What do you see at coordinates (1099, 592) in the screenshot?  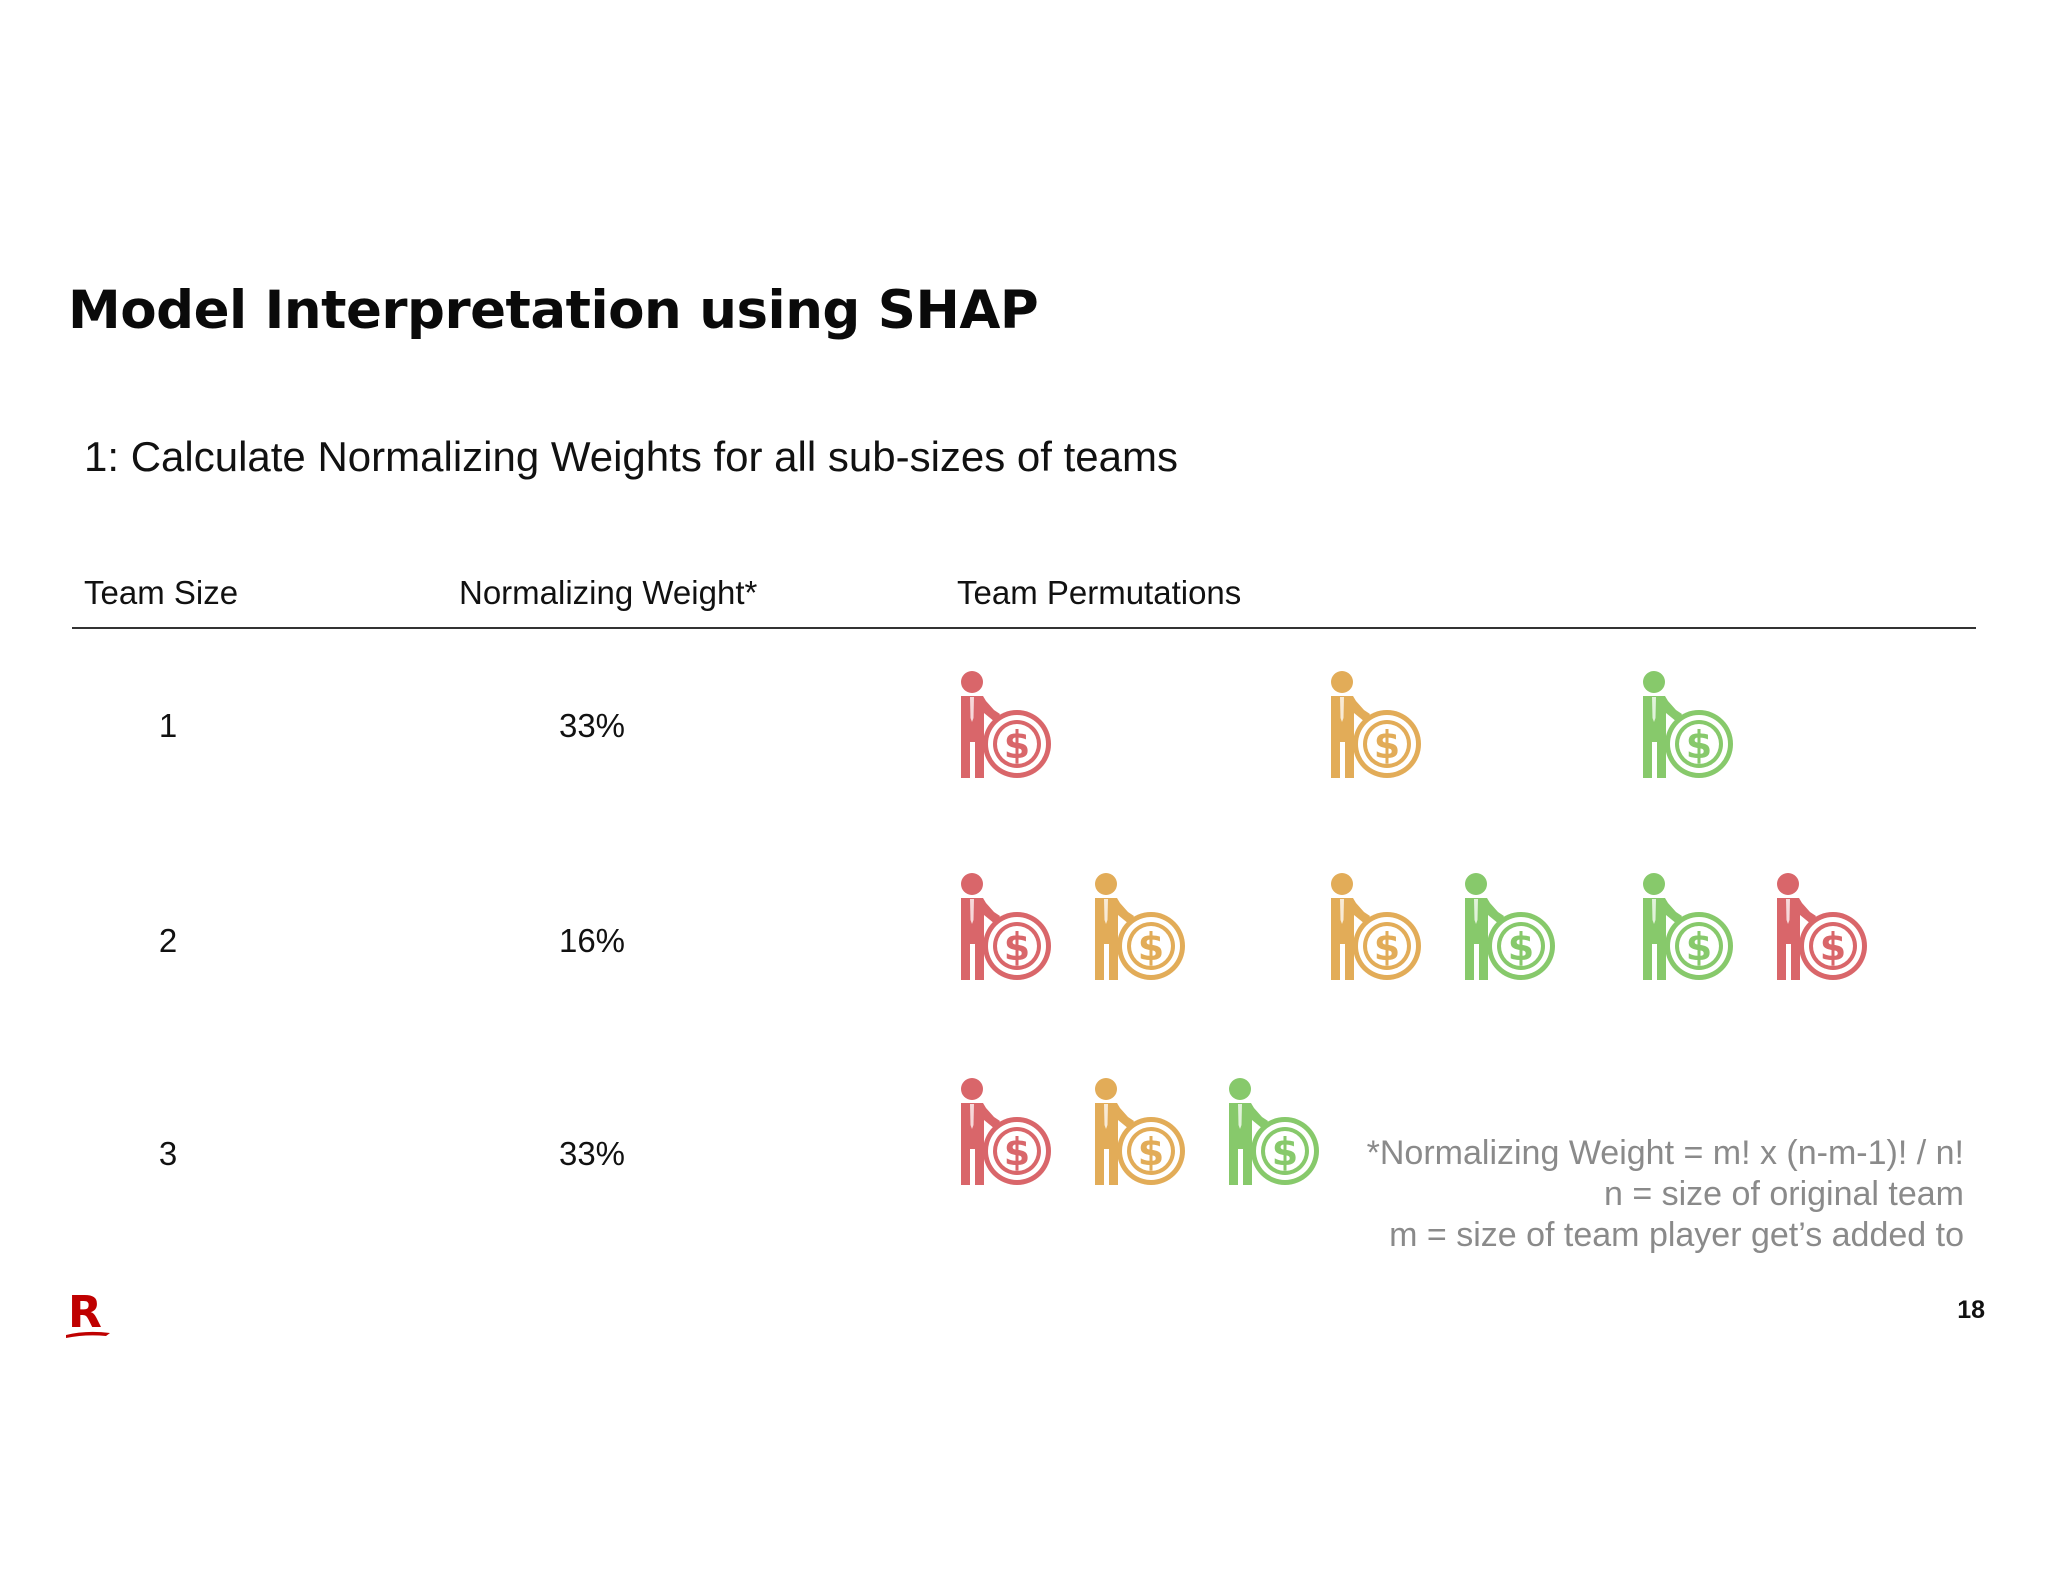 I see `table-header-team-permutations: Team Permutations` at bounding box center [1099, 592].